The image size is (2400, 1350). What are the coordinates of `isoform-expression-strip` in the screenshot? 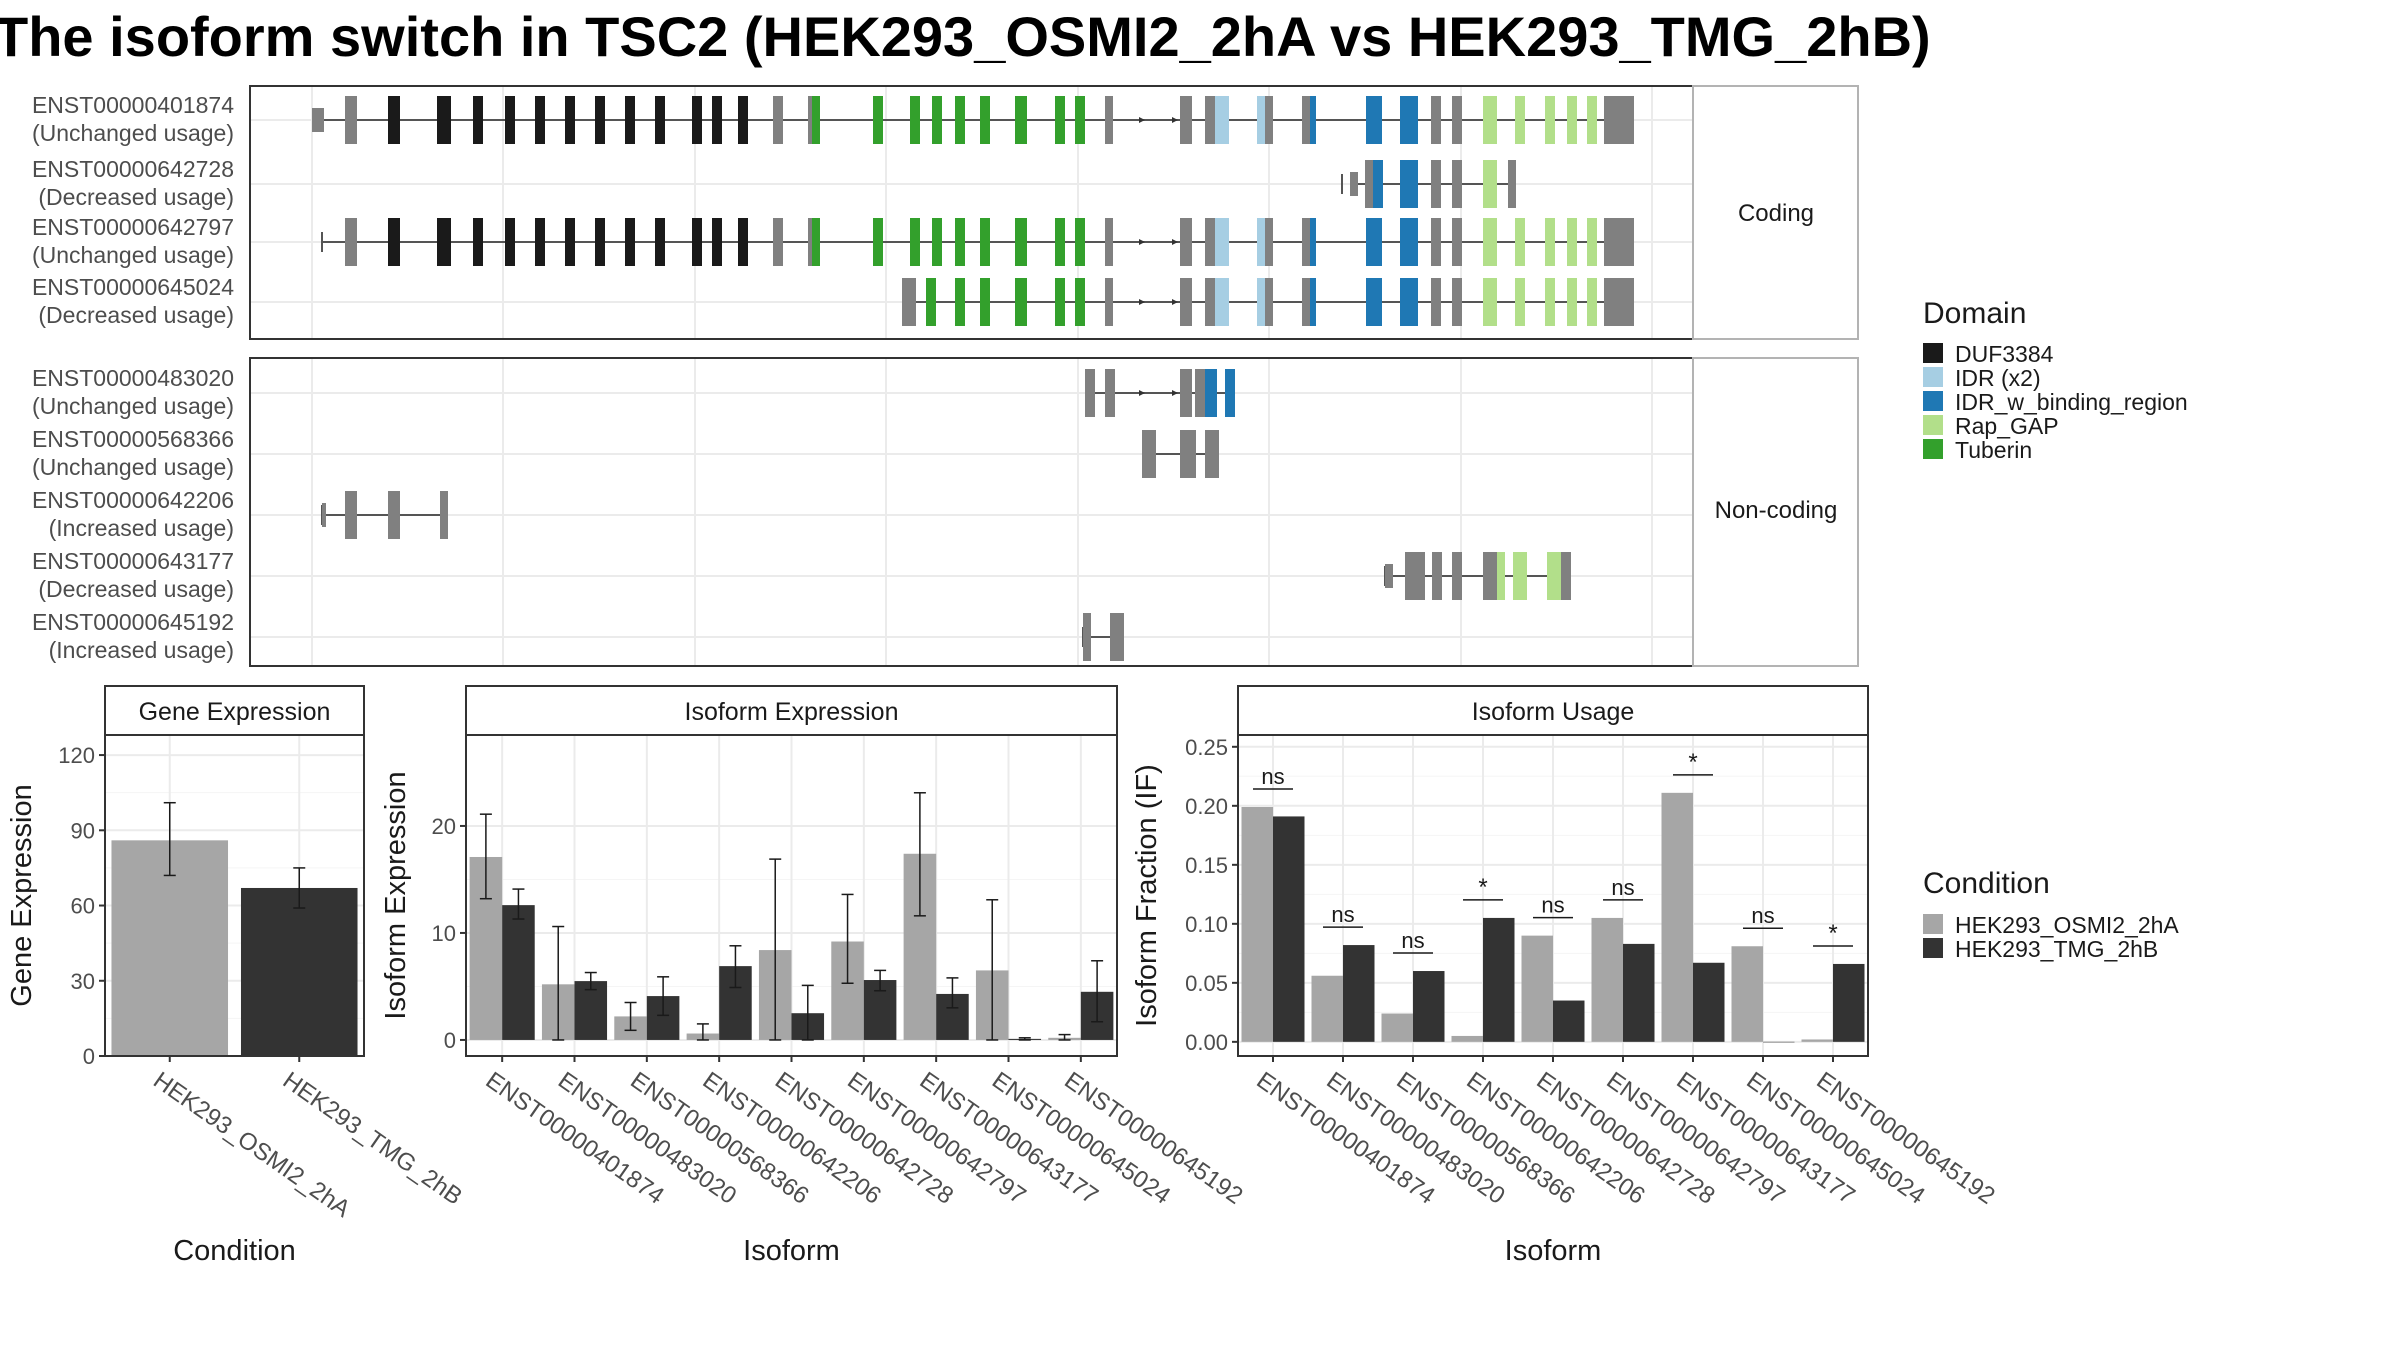 It's located at (791, 710).